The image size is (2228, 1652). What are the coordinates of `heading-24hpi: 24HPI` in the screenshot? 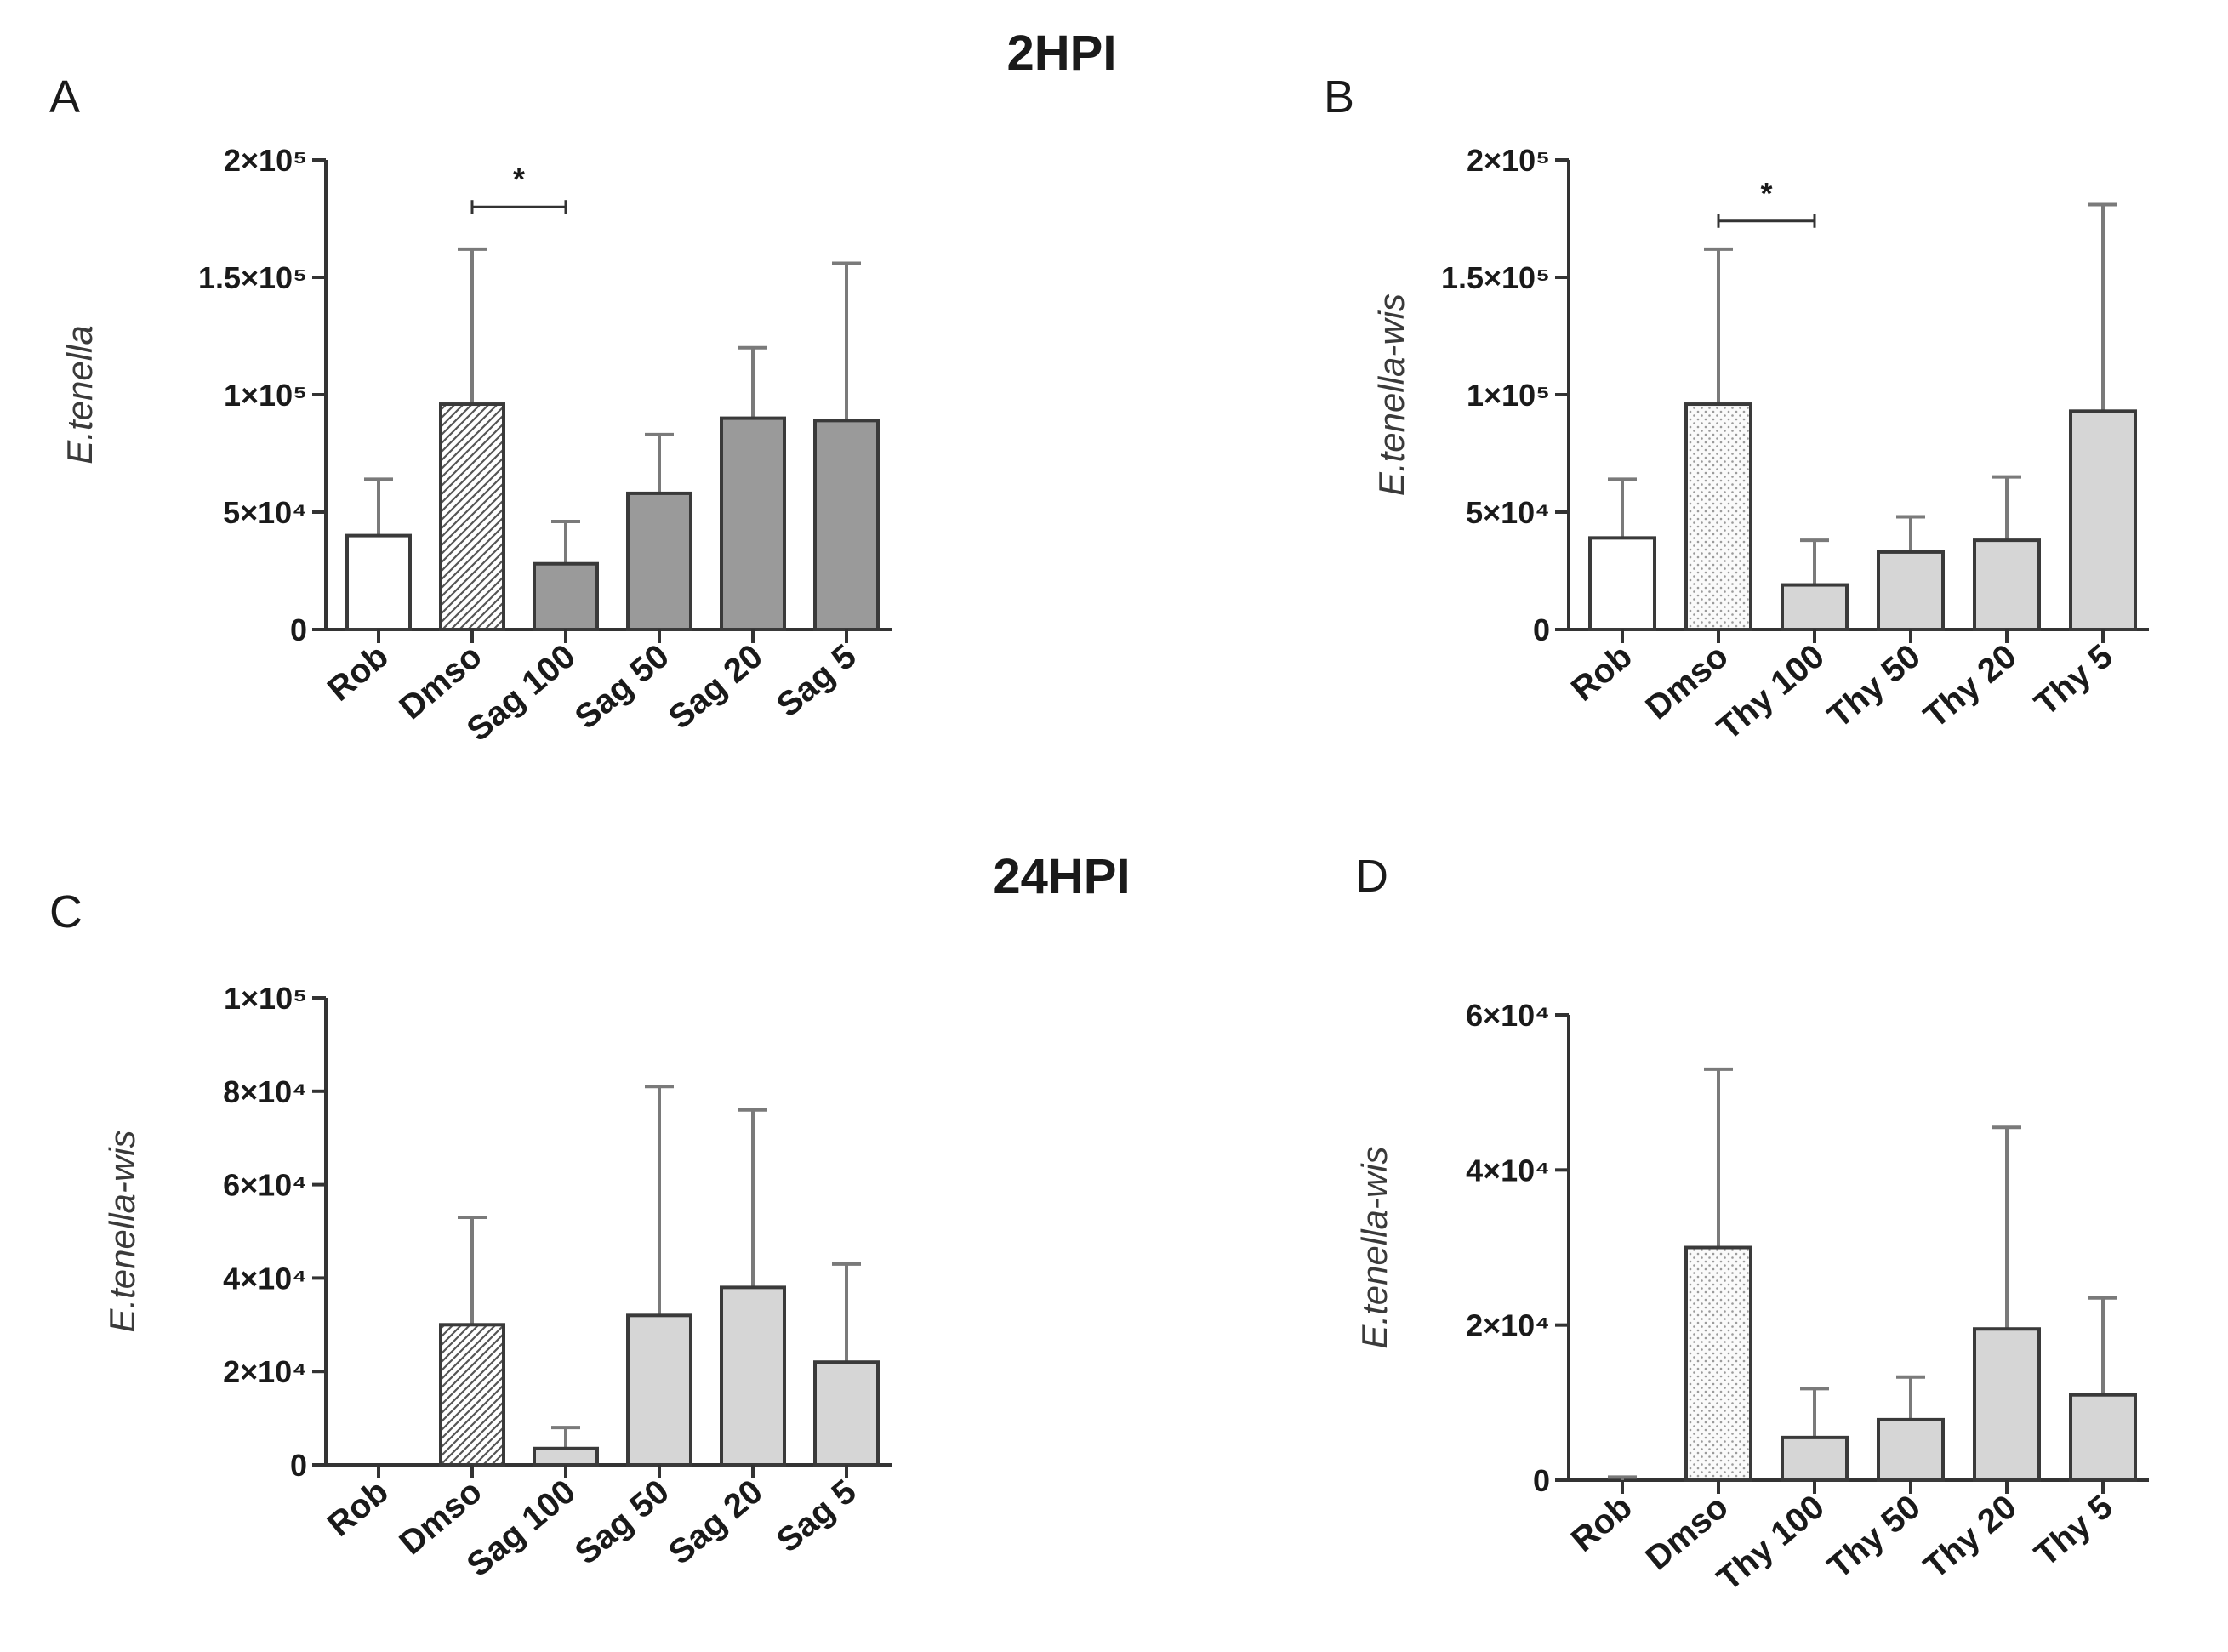 It's located at (1061, 876).